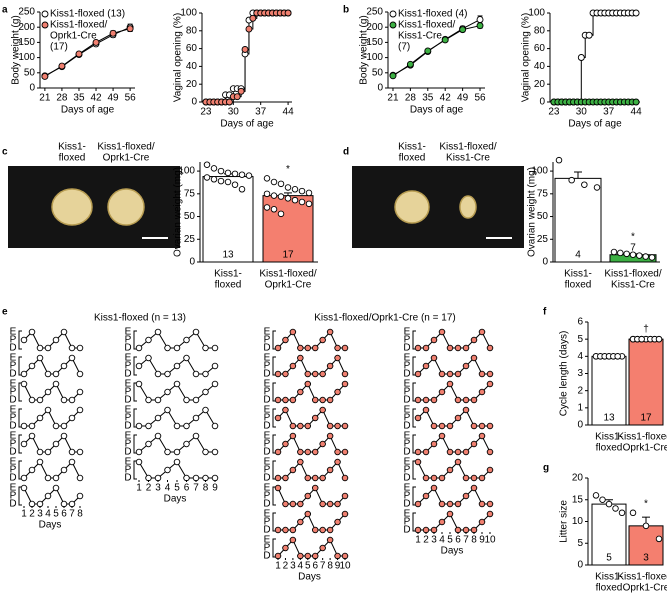 The width and height of the screenshot is (667, 596). What do you see at coordinates (40, 514) in the screenshot?
I see `x-tick-label: 3` at bounding box center [40, 514].